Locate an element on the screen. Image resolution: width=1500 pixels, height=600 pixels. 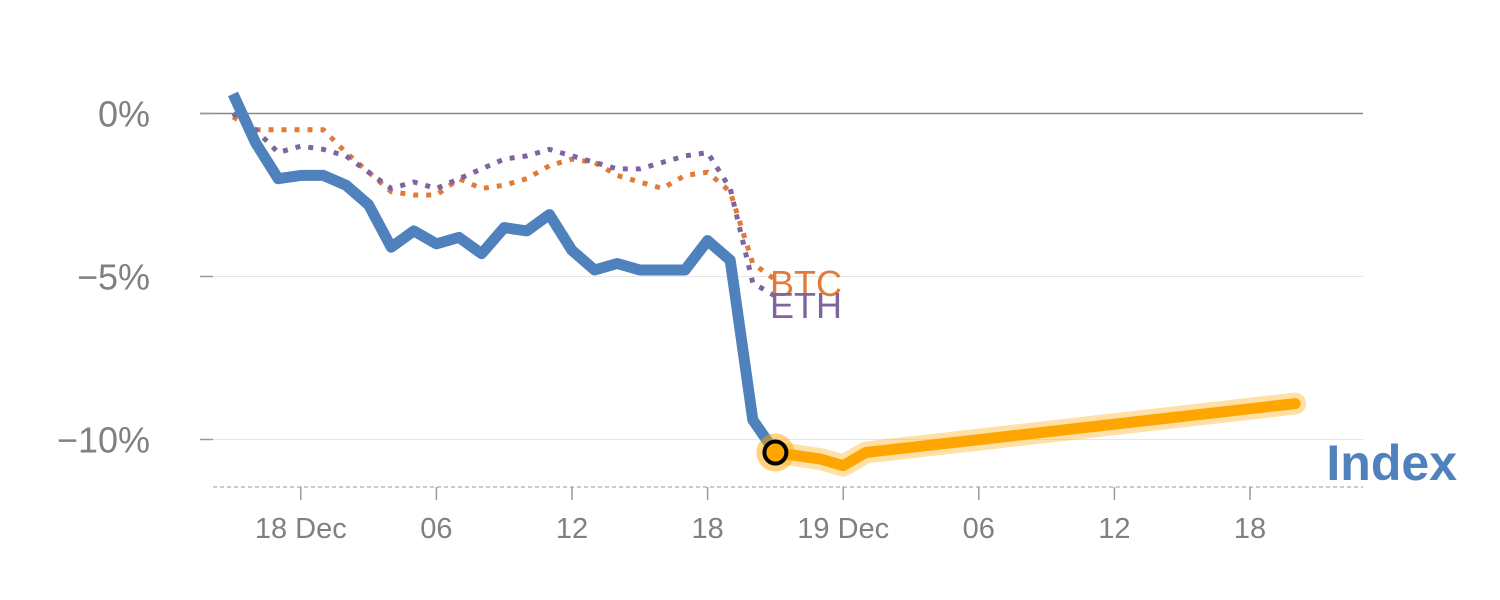
x-axis: 18 Dec 06 12 18 19 Dec 06 12 18 is located at coordinates (760, 516).